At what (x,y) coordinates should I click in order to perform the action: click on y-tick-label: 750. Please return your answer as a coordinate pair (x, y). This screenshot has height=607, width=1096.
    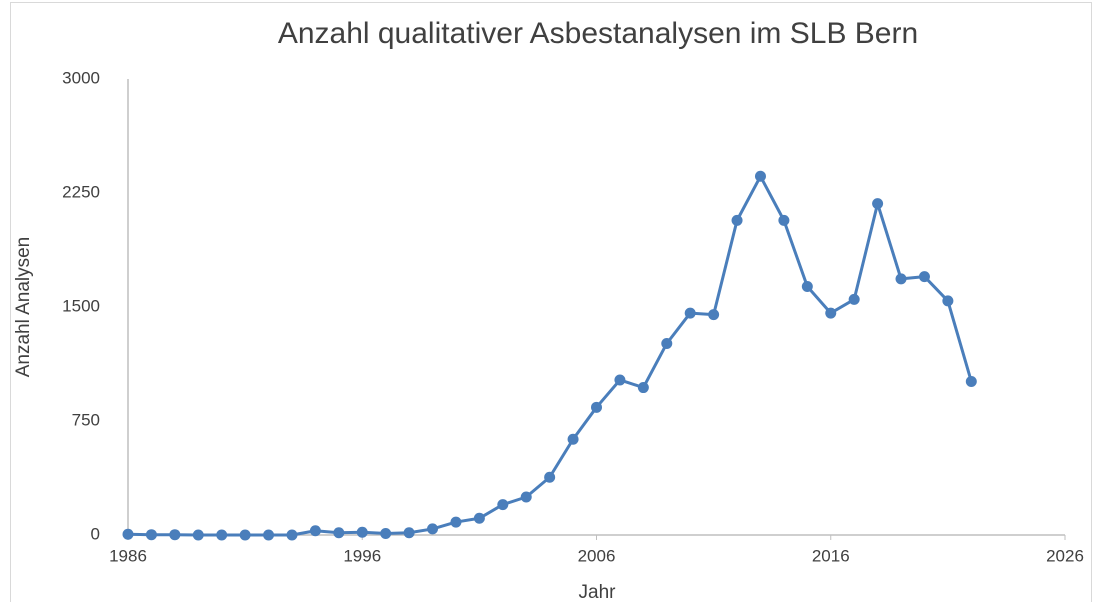
    Looking at the image, I should click on (86, 419).